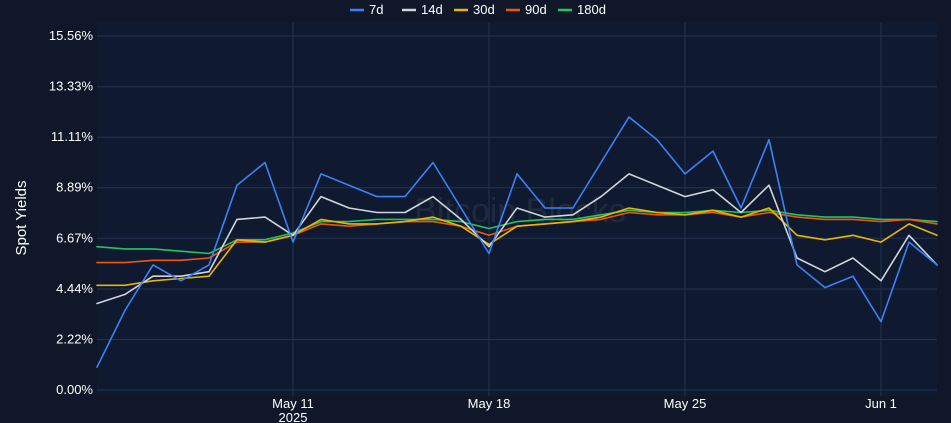 This screenshot has width=951, height=423. What do you see at coordinates (591, 9) in the screenshot?
I see `legend-label-180d: 180d` at bounding box center [591, 9].